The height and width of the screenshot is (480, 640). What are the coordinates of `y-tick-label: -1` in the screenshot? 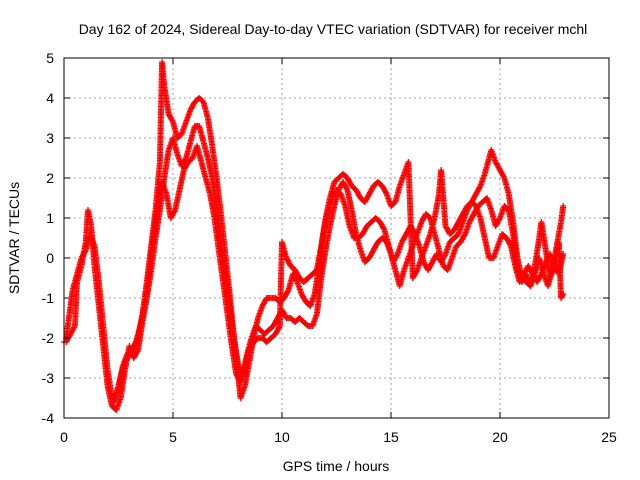 It's located at (48, 298).